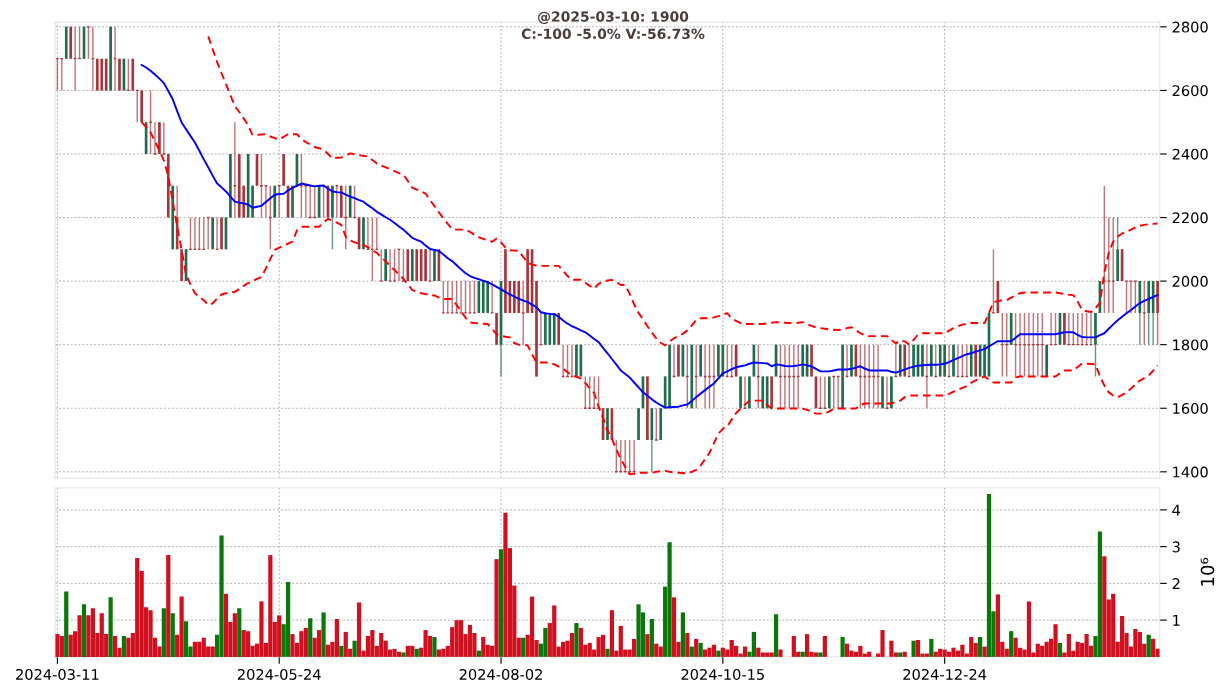 Image resolution: width=1226 pixels, height=690 pixels. Describe the element at coordinates (1176, 547) in the screenshot. I see `y-tick-label: 3` at that location.